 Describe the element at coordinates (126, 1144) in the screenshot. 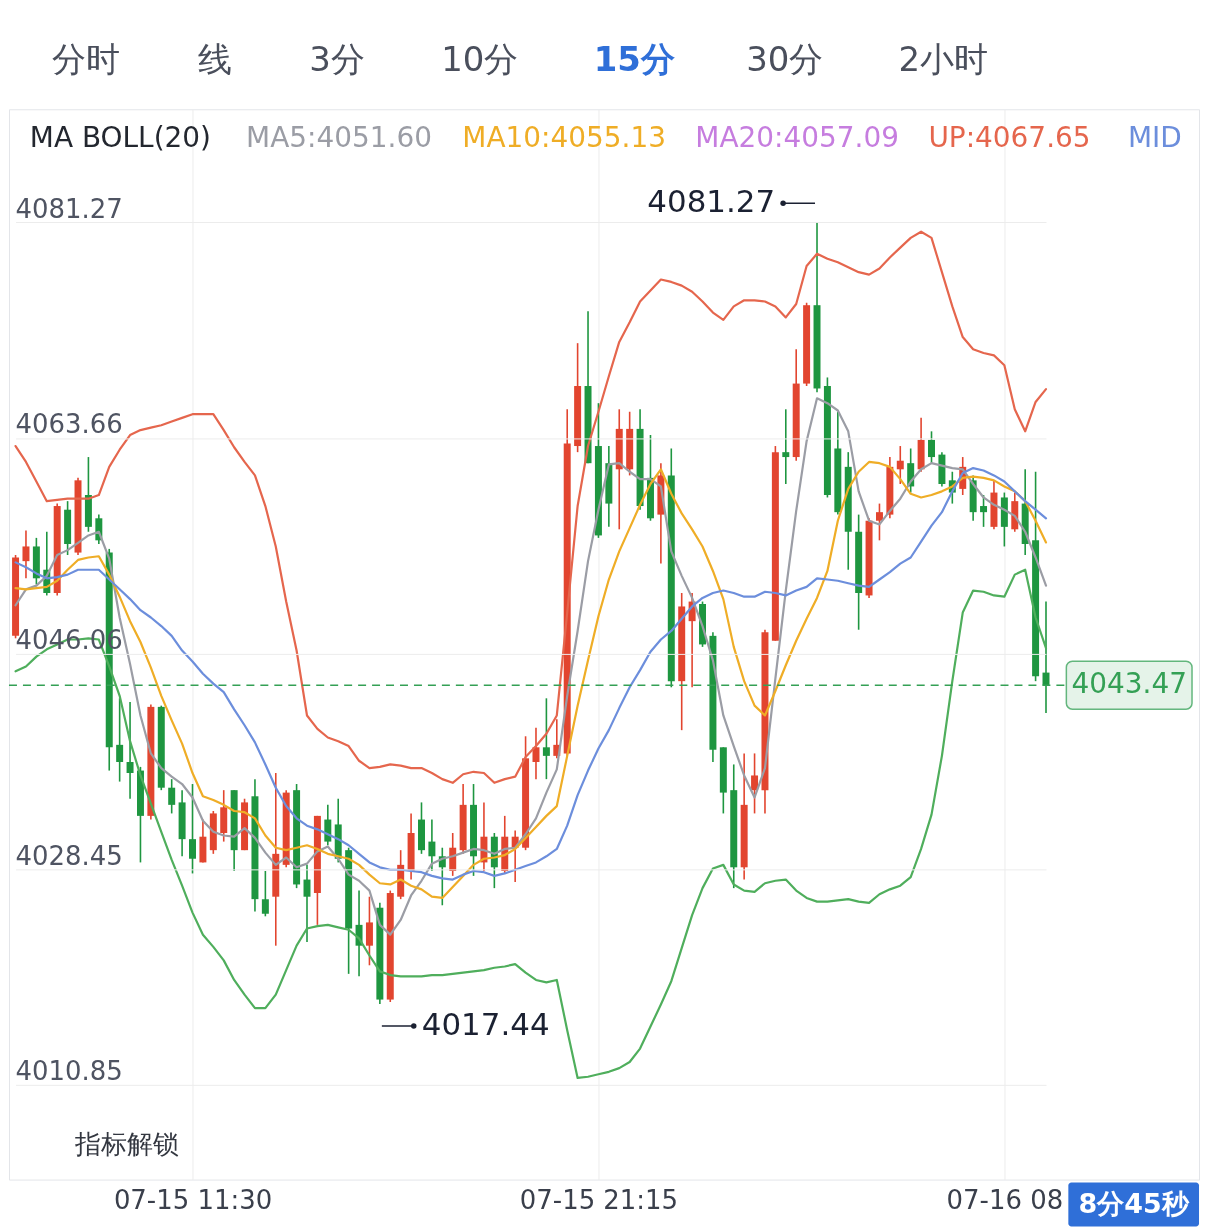

I see `annotation: 指标解锁` at that location.